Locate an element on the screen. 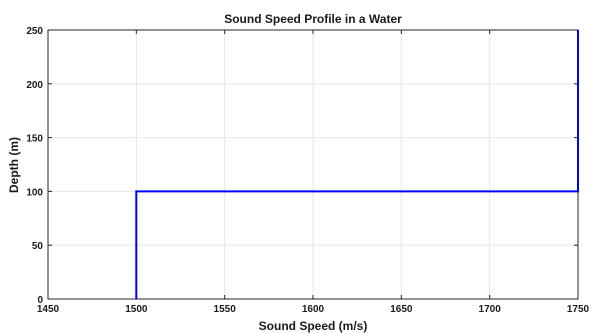  x-tick-labels: 1450 1500 1550 1600 1650 1700 1750 is located at coordinates (313, 309).